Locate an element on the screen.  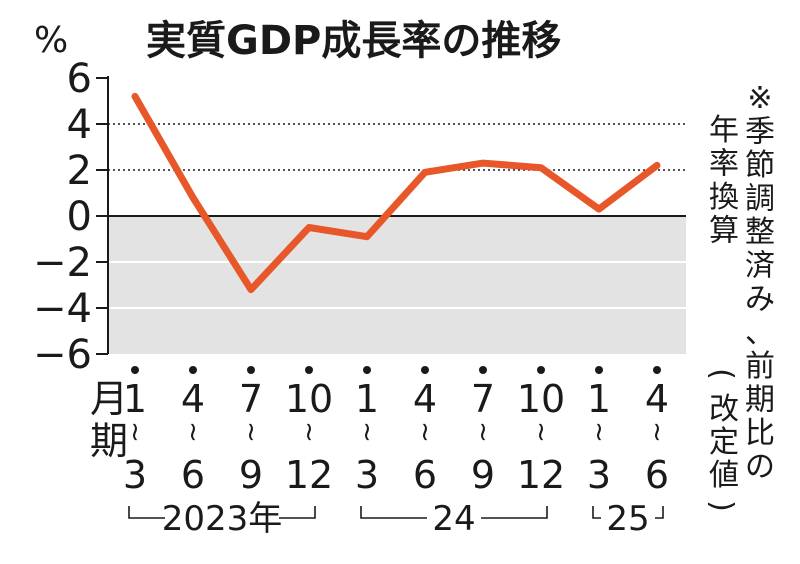
note-char: 季 is located at coordinates (760, 132).